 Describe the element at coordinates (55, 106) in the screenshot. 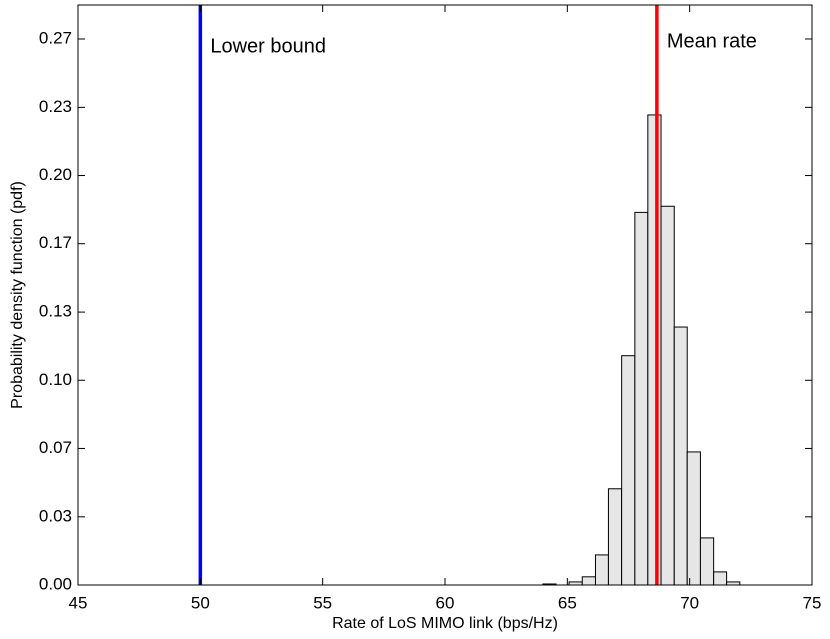

I see `y-tick-label: 0.23` at that location.